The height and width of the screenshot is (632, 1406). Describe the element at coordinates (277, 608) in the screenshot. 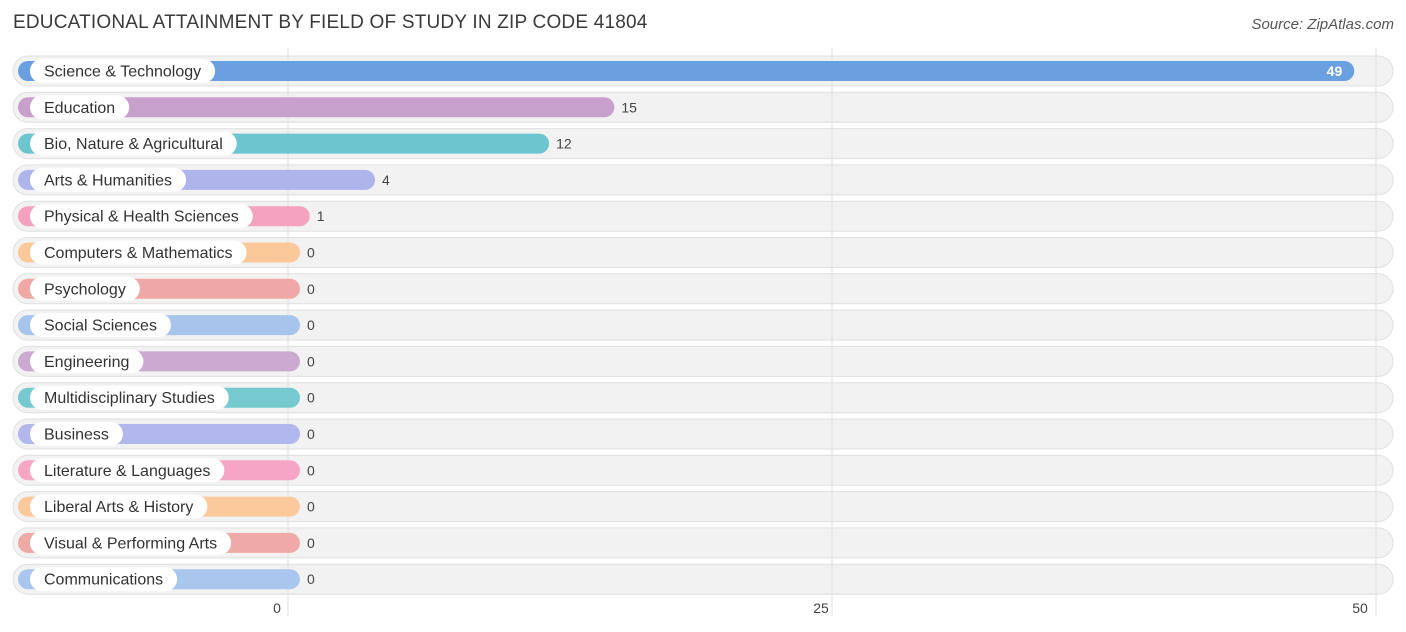

I see `x-tick-label: 0` at that location.